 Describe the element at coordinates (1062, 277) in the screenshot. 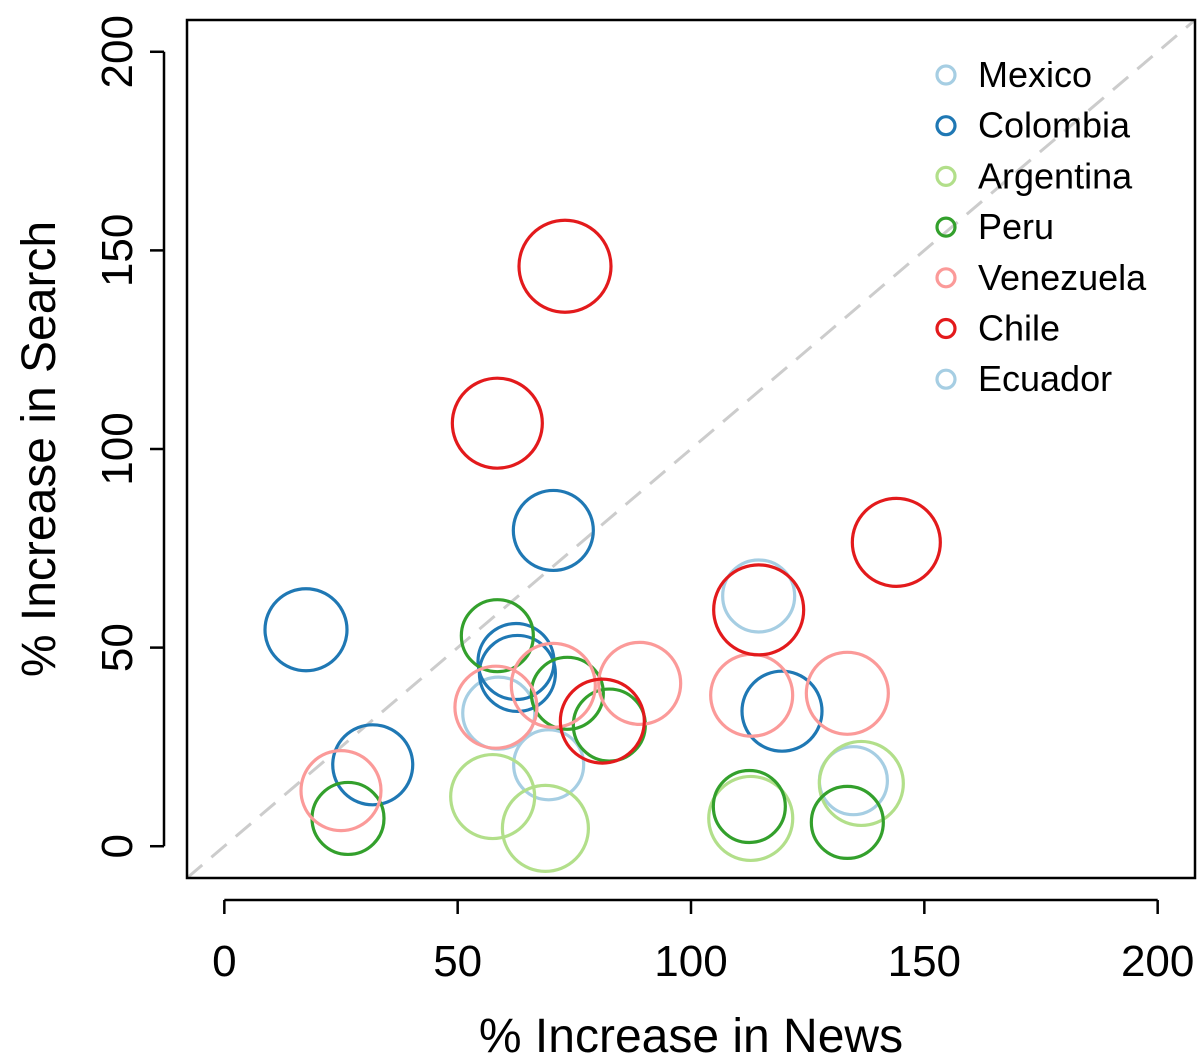

I see `legend-label: Venezuela` at that location.